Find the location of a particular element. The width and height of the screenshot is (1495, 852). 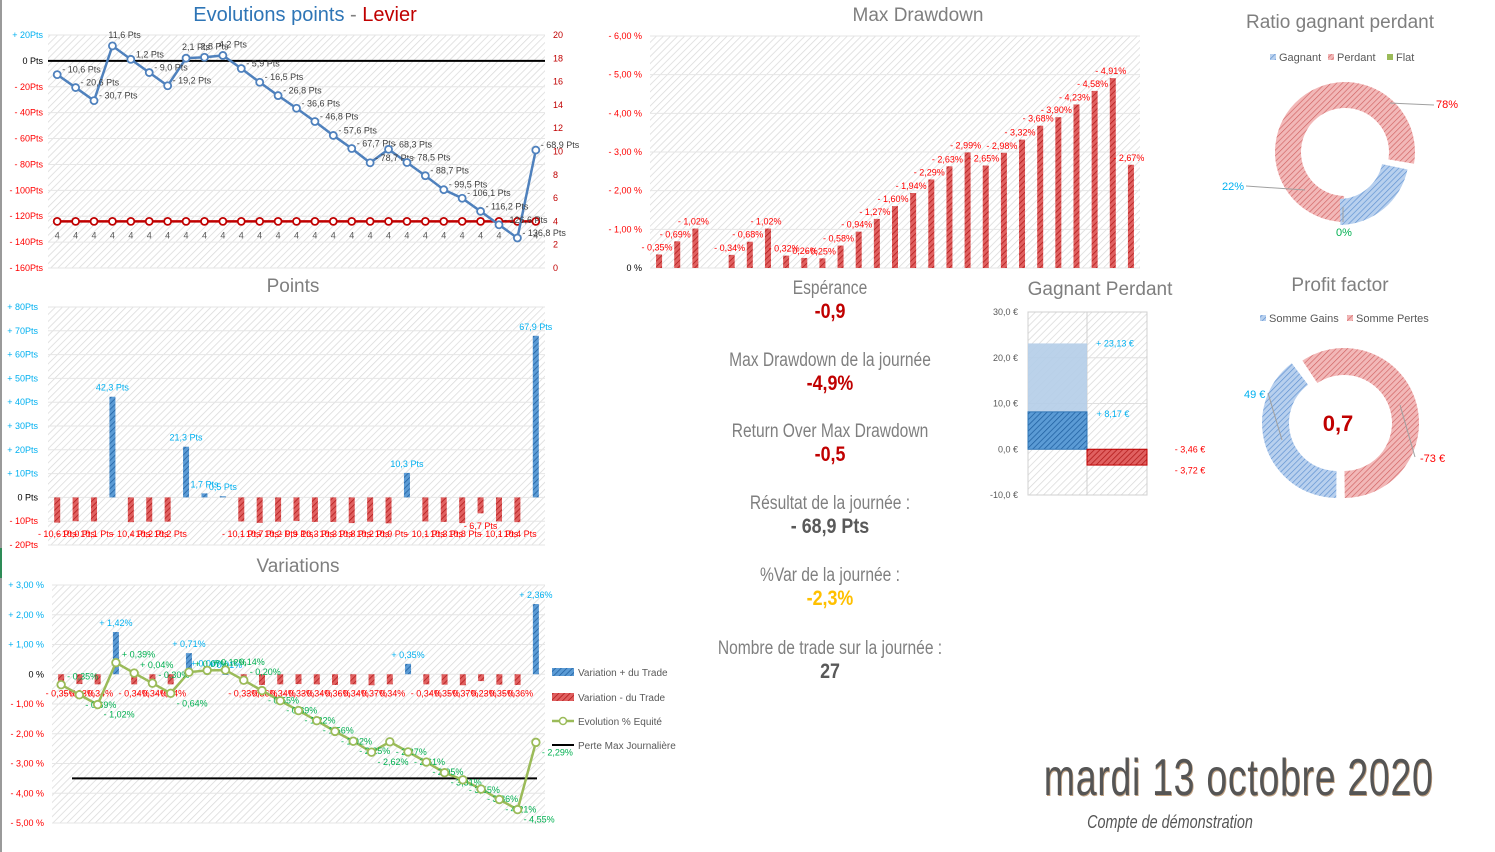

bar-data-label: - 10,8 Pts is located at coordinates (462, 534).